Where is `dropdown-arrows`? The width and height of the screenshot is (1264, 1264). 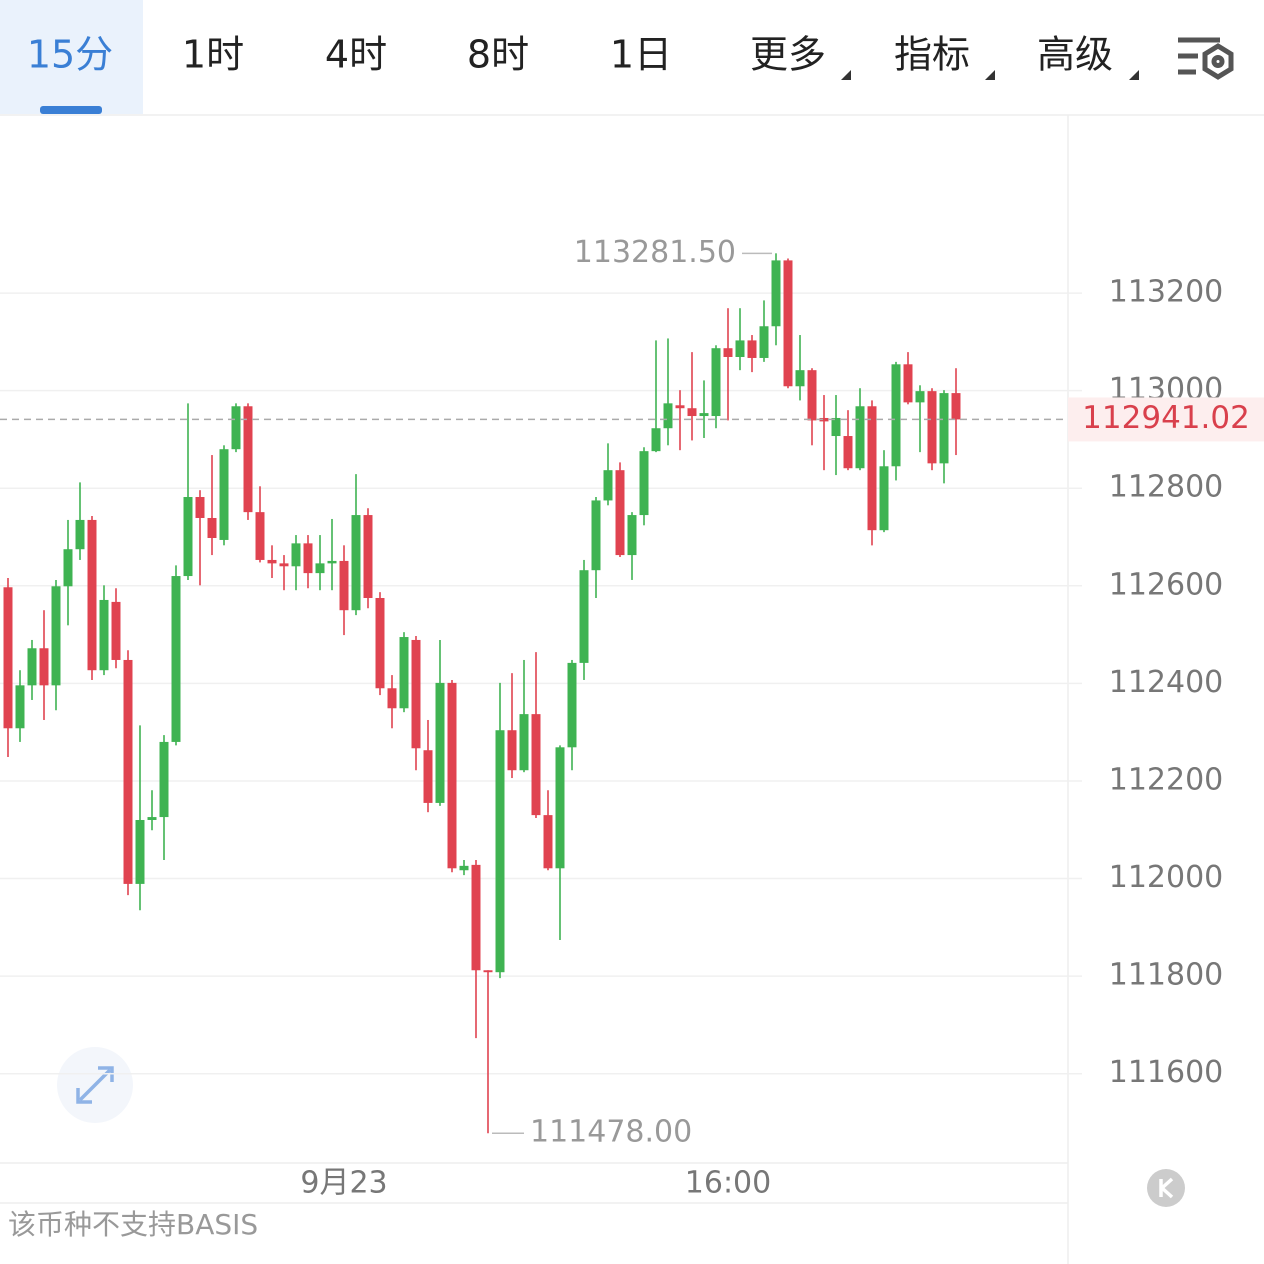
dropdown-arrows is located at coordinates (990, 75).